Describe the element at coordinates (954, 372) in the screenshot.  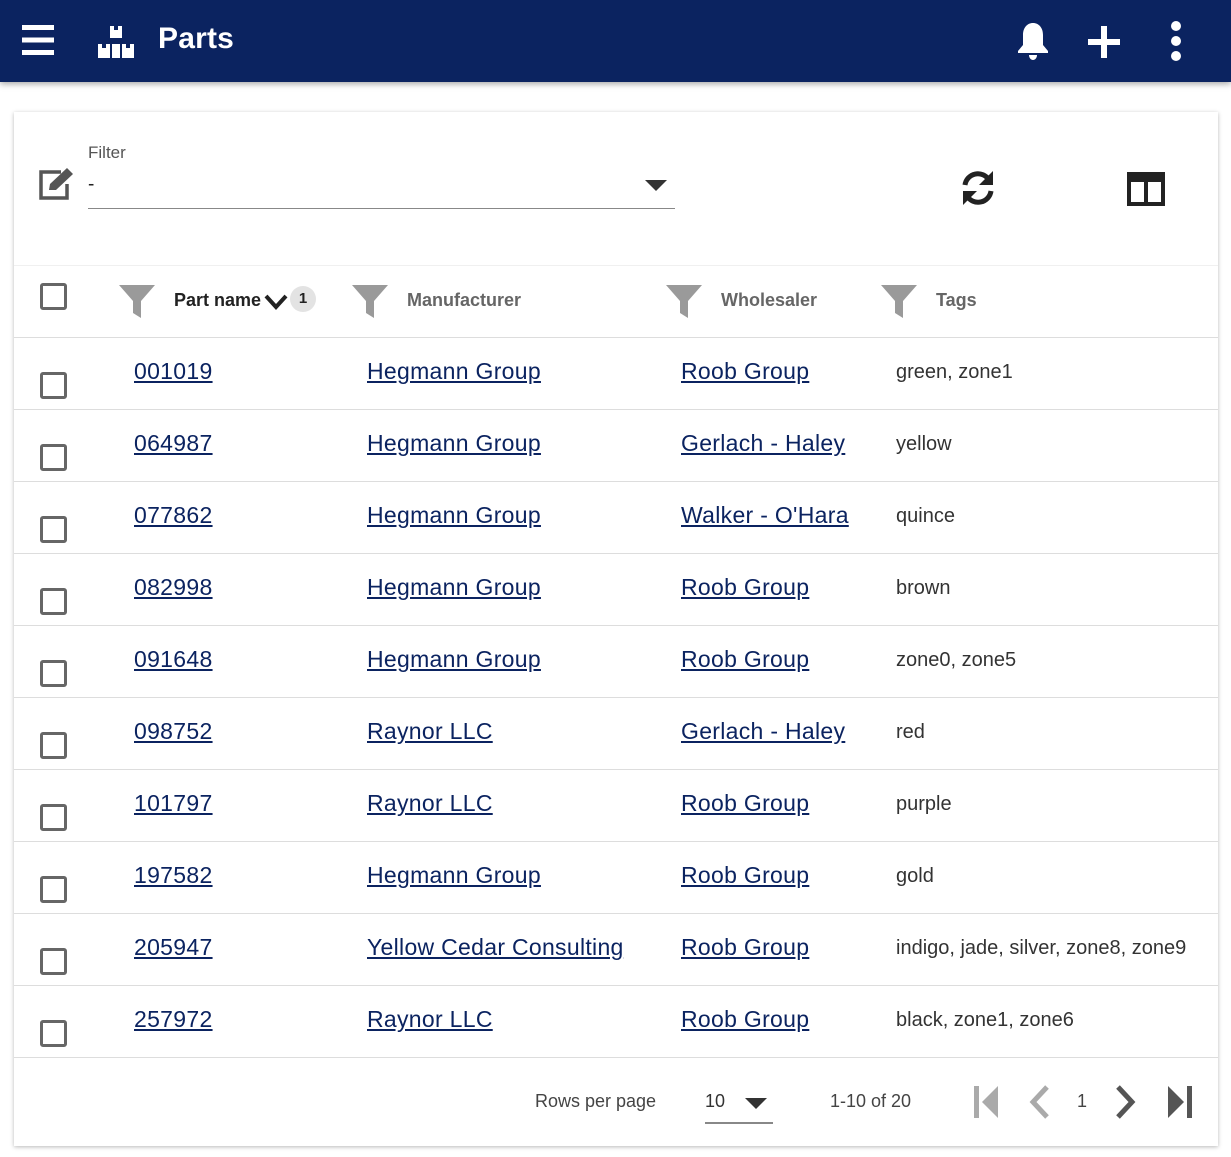
I see `tags-cell: green, zone1` at that location.